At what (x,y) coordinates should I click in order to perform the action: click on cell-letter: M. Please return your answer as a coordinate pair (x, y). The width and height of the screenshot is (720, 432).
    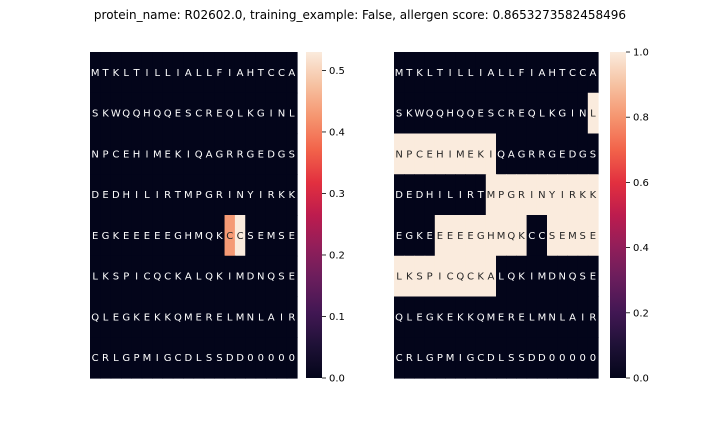
    Looking at the image, I should click on (95, 73).